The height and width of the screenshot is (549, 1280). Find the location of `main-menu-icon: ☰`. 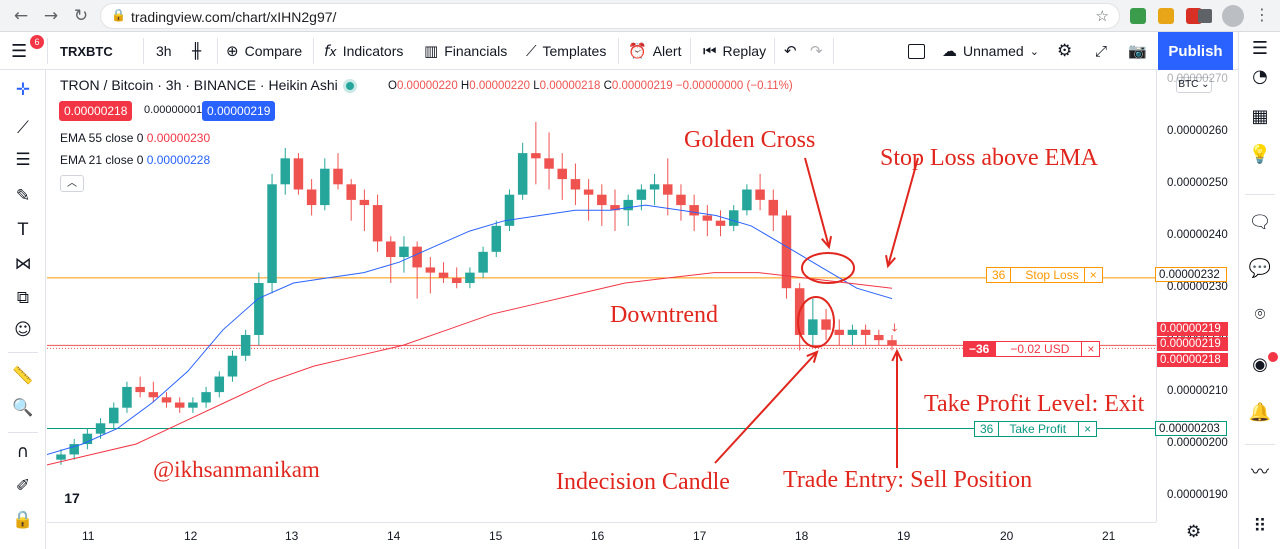

main-menu-icon: ☰ is located at coordinates (19, 51).